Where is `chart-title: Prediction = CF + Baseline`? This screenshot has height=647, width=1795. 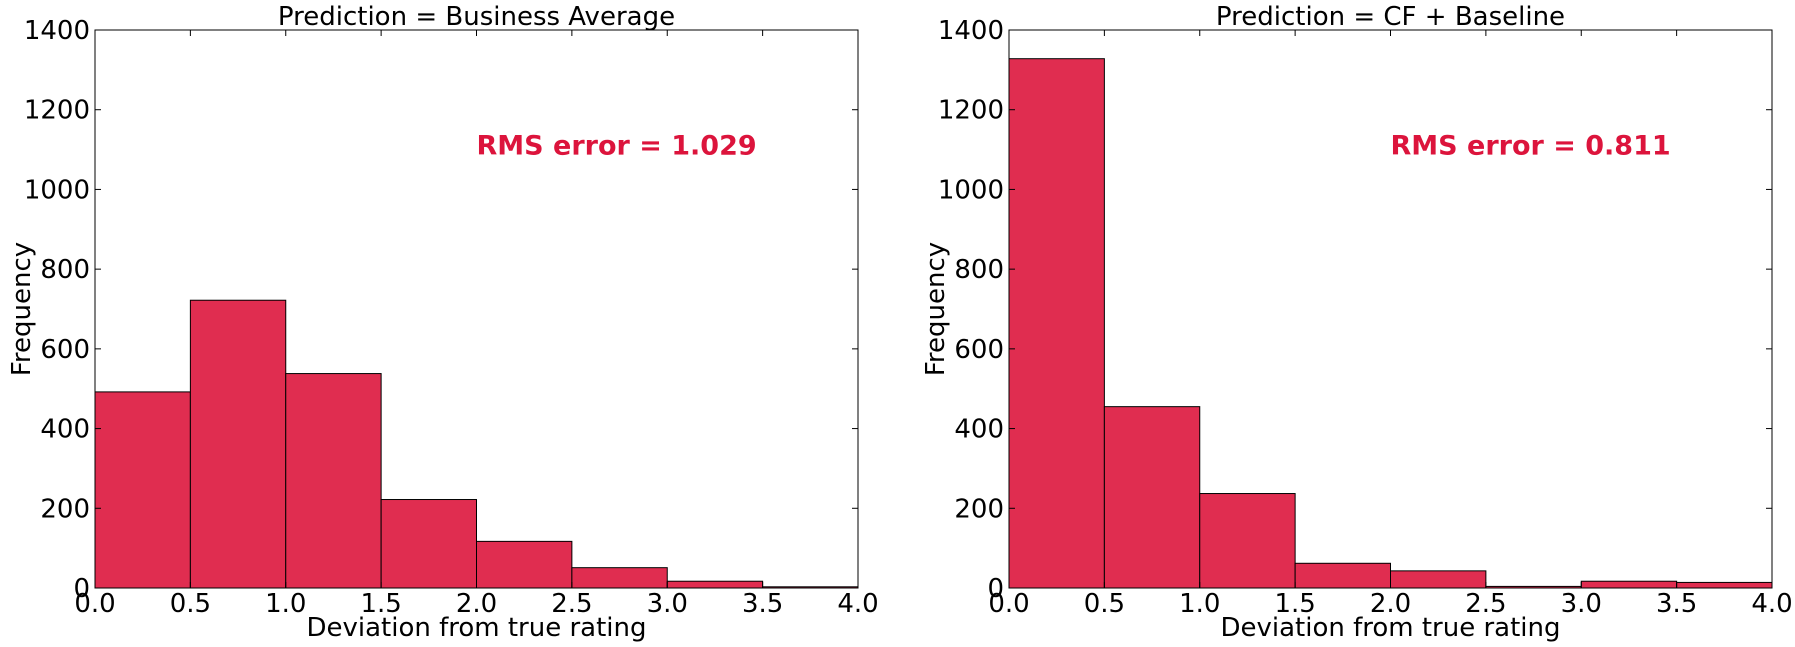 chart-title: Prediction = CF + Baseline is located at coordinates (1390, 17).